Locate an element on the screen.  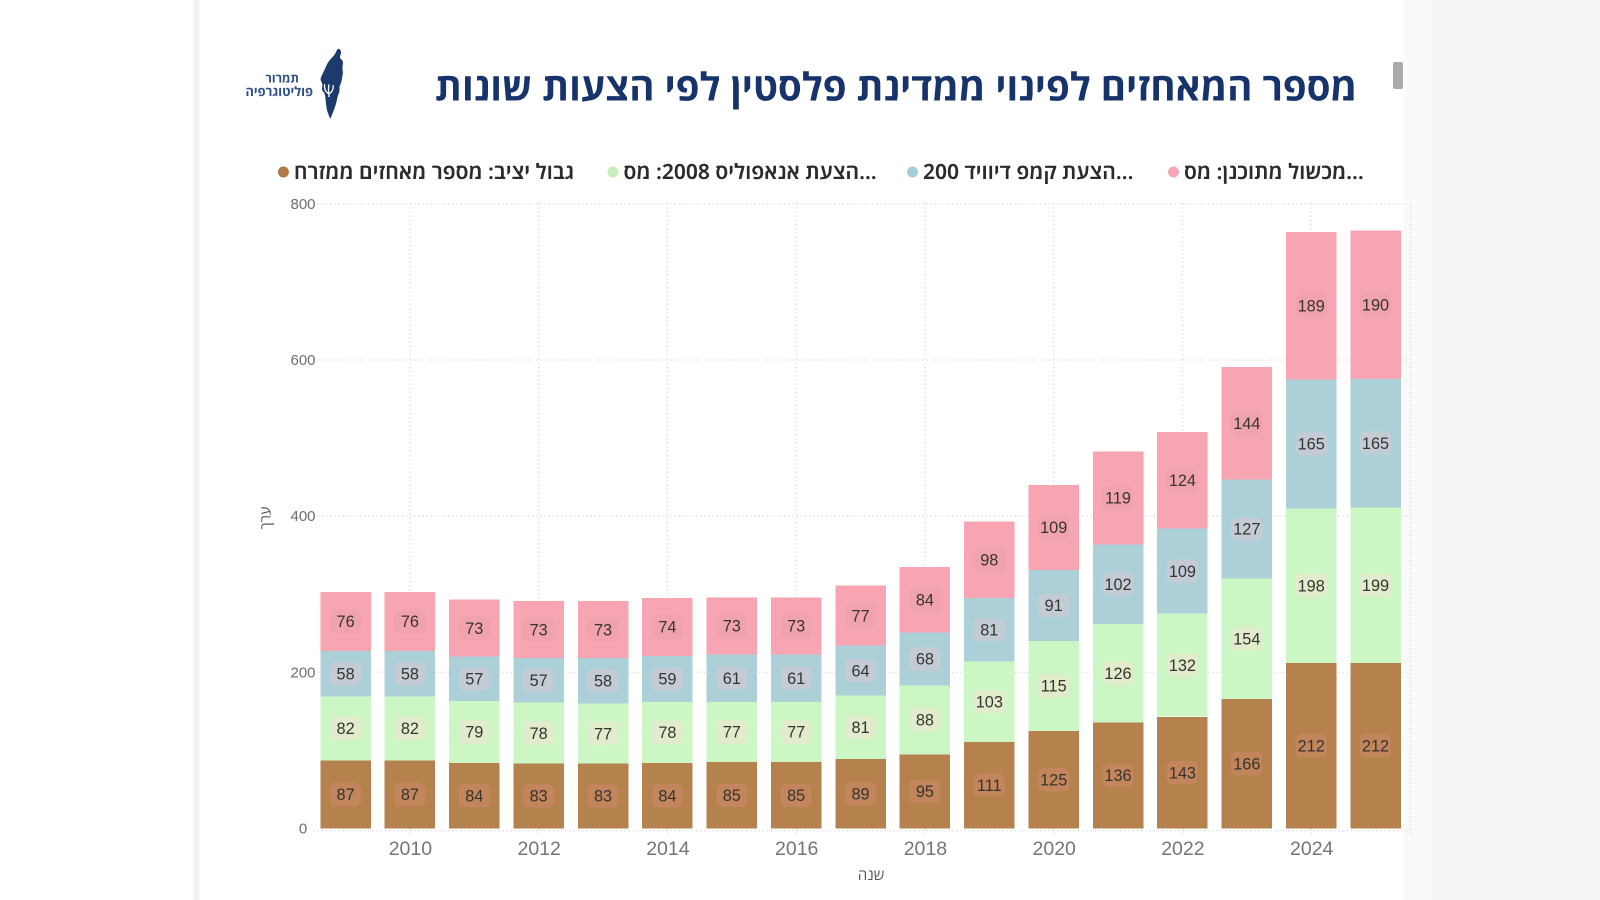
svg-text: 126 is located at coordinates (1117, 674).